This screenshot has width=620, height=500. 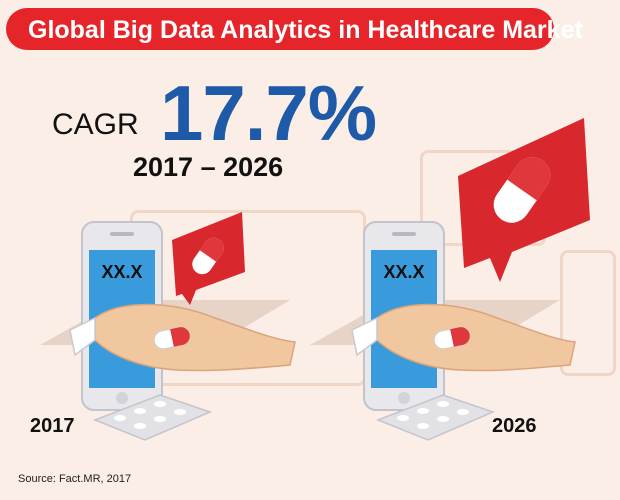 I want to click on forecast-period: 2017 – 2026, so click(x=208, y=167).